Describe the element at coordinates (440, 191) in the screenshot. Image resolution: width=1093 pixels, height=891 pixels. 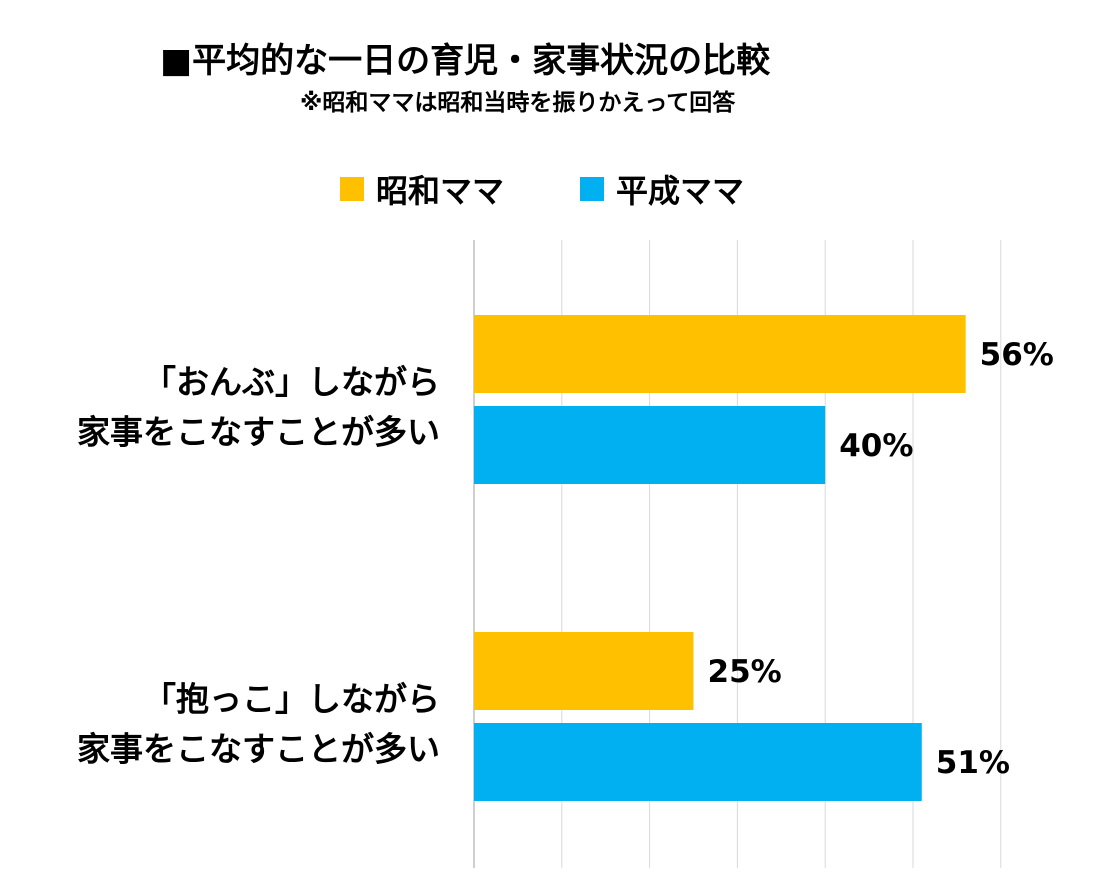
I see `legend-label-showa: 昭和ママ` at that location.